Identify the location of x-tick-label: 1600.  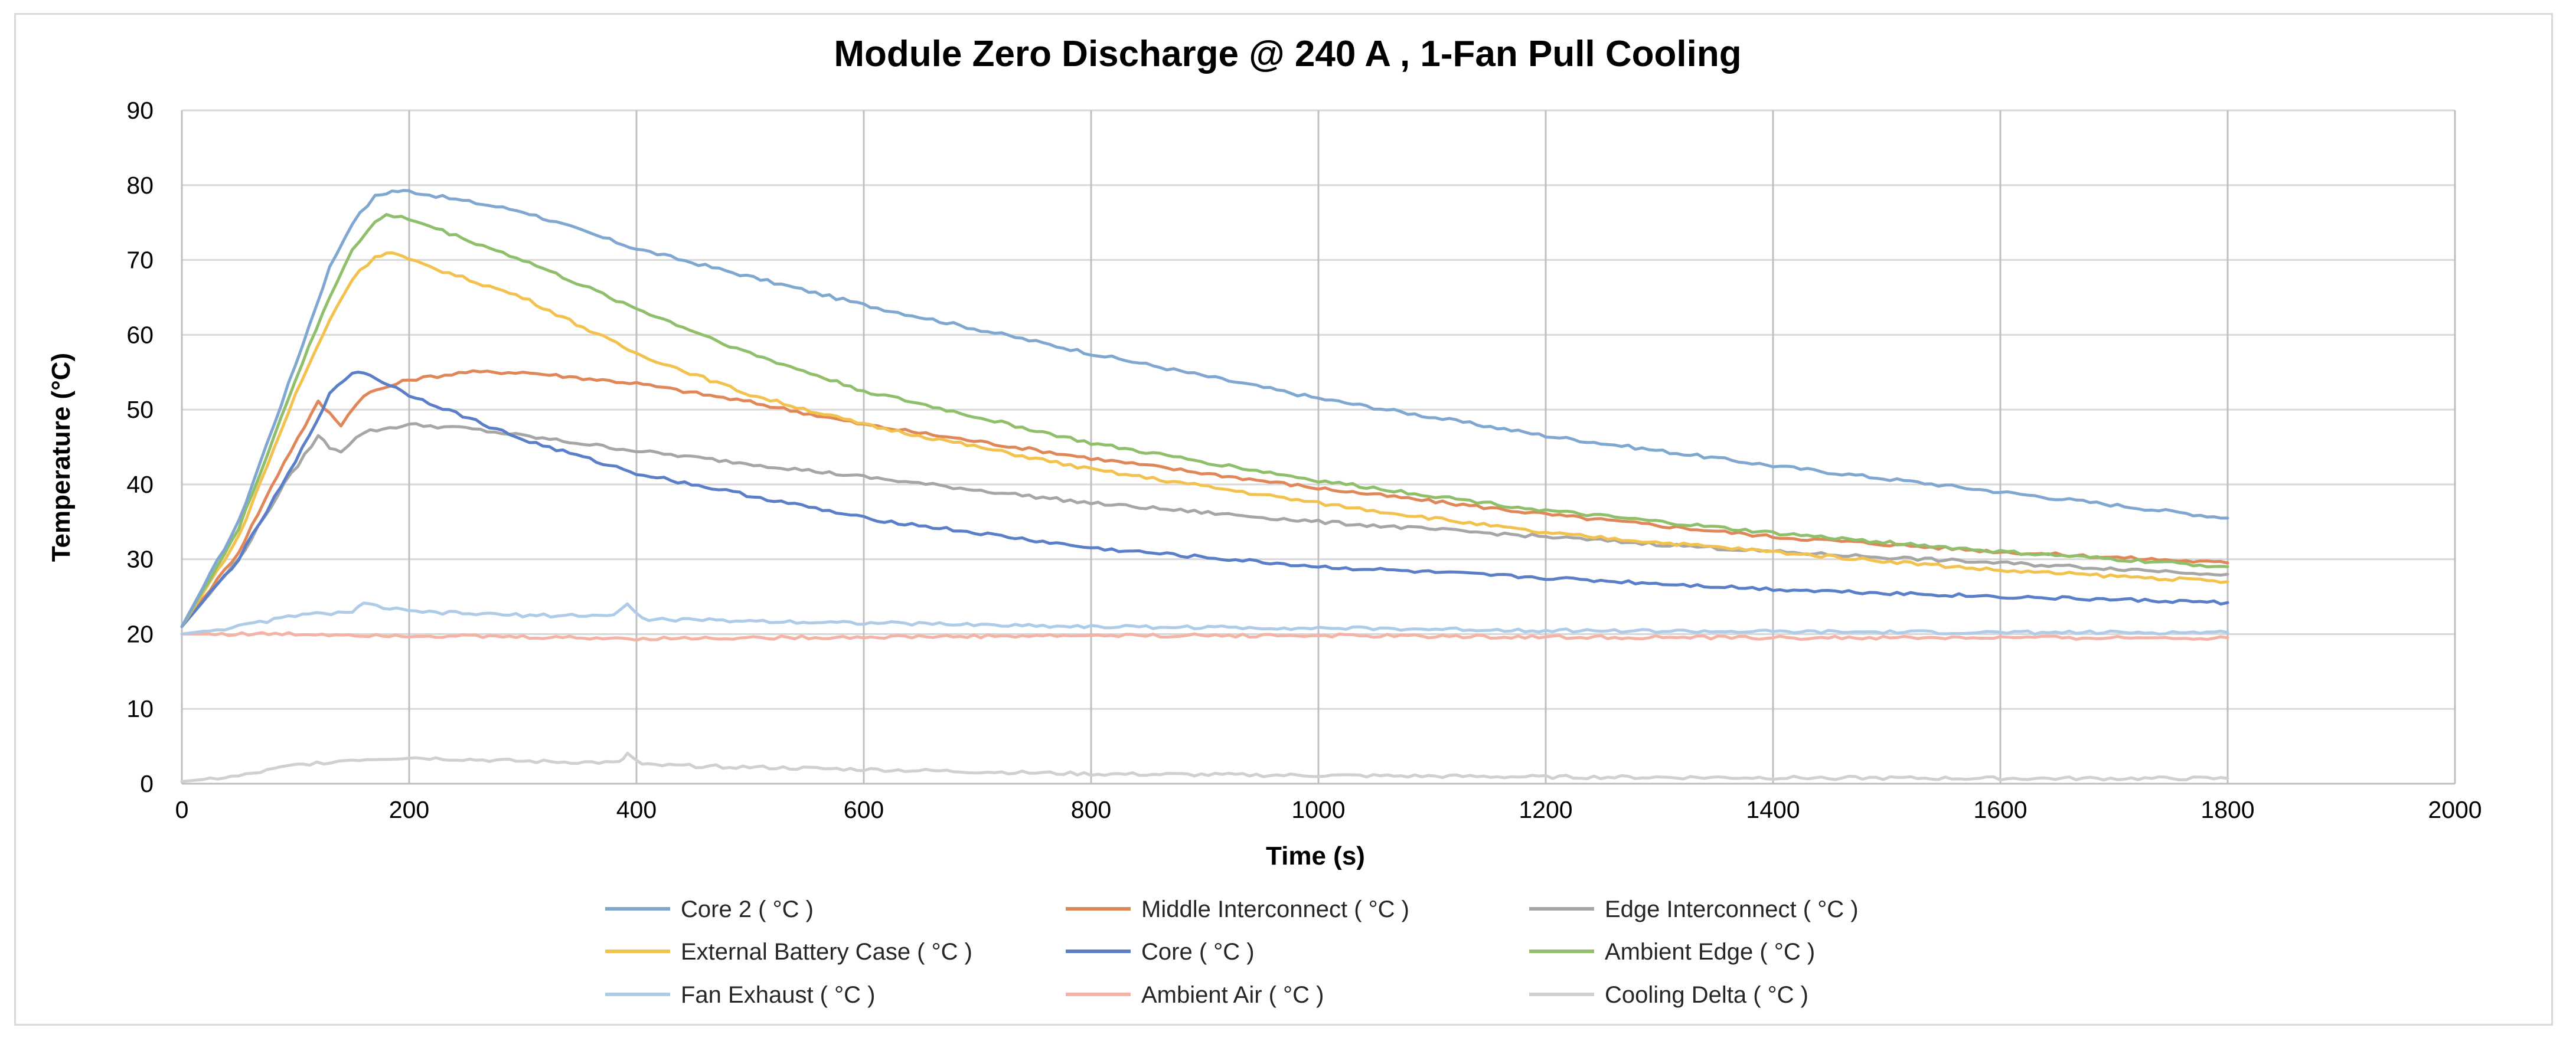
(2000, 810).